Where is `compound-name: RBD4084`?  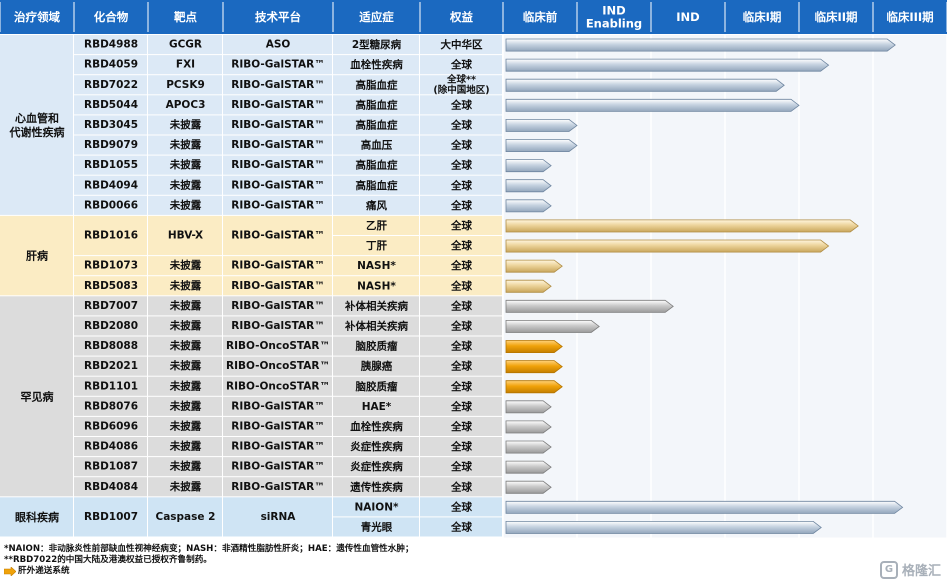
compound-name: RBD4084 is located at coordinates (111, 487).